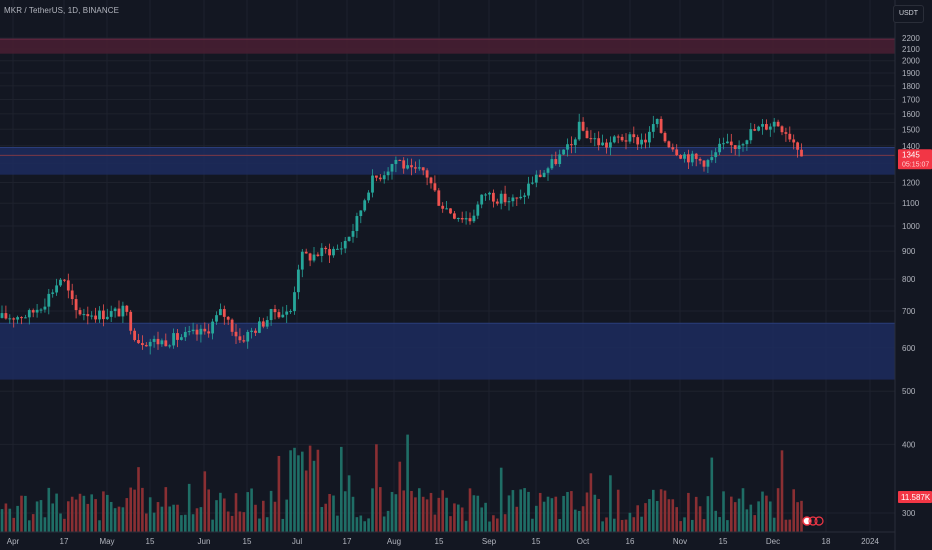 This screenshot has height=550, width=932. What do you see at coordinates (908, 14) in the screenshot?
I see `currency-unit-button: USDT` at bounding box center [908, 14].